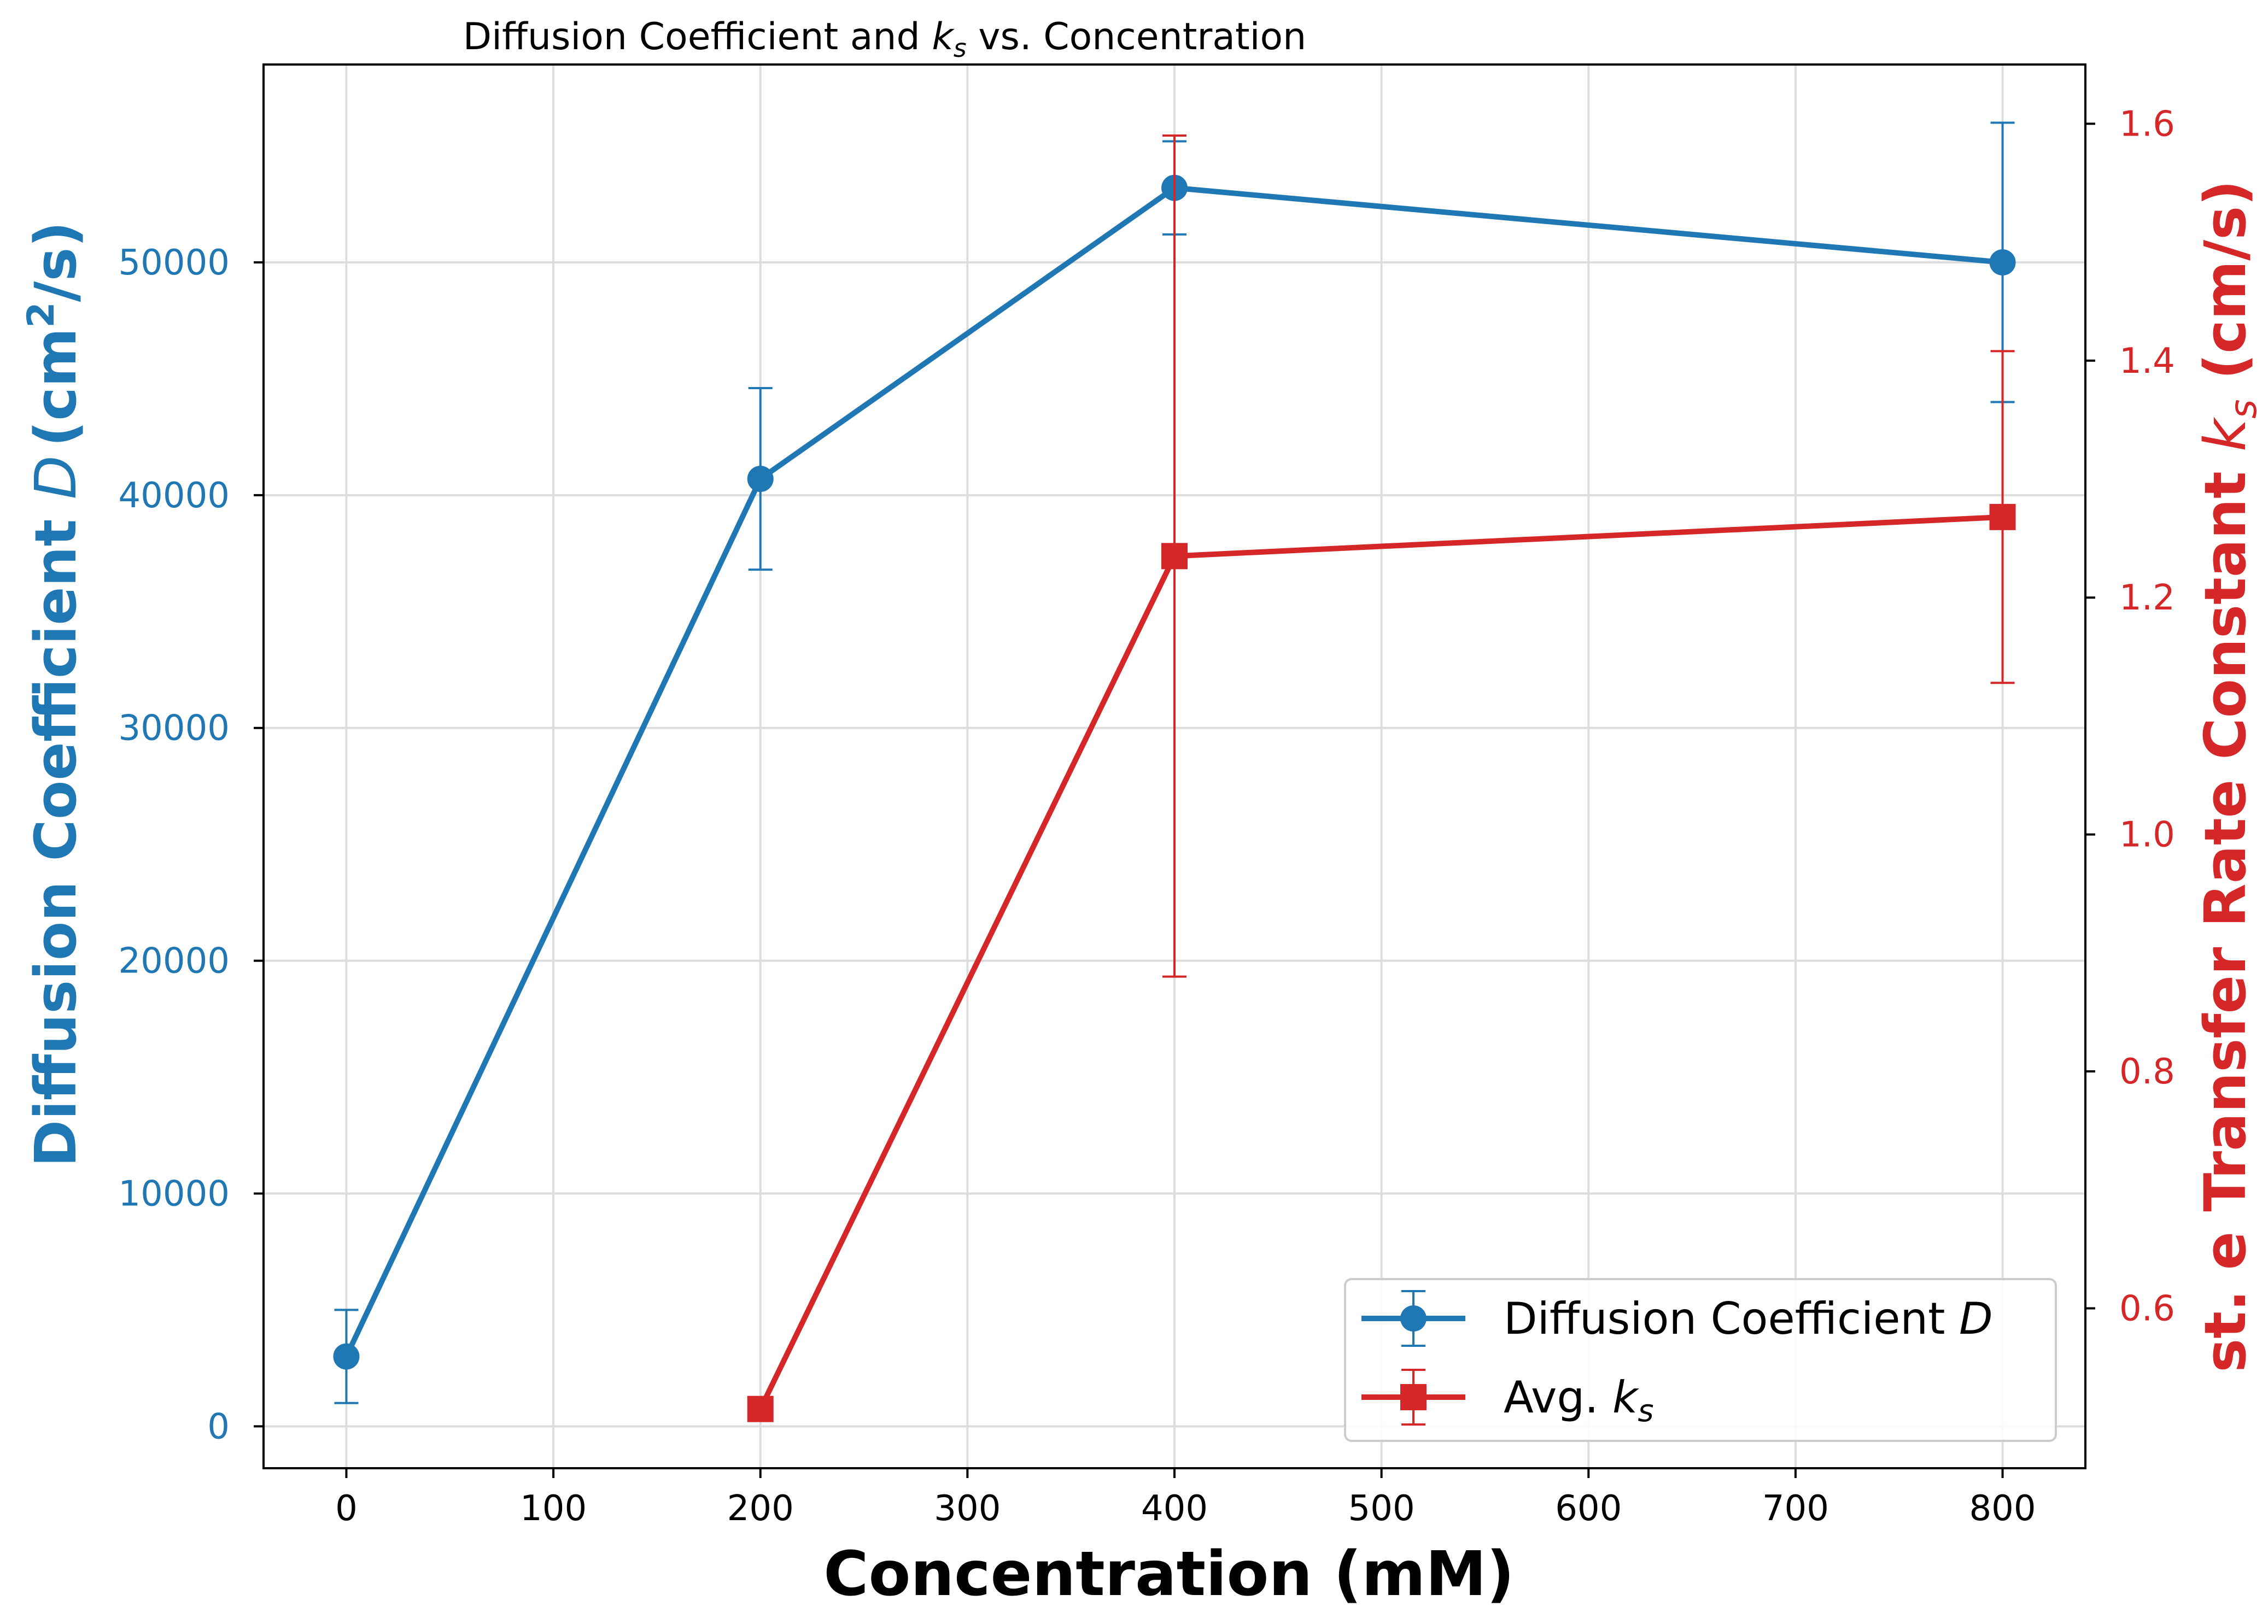 This screenshot has width=2268, height=1624. What do you see at coordinates (1168, 1574) in the screenshot?
I see `x-axis-label: Concentration (mM)` at bounding box center [1168, 1574].